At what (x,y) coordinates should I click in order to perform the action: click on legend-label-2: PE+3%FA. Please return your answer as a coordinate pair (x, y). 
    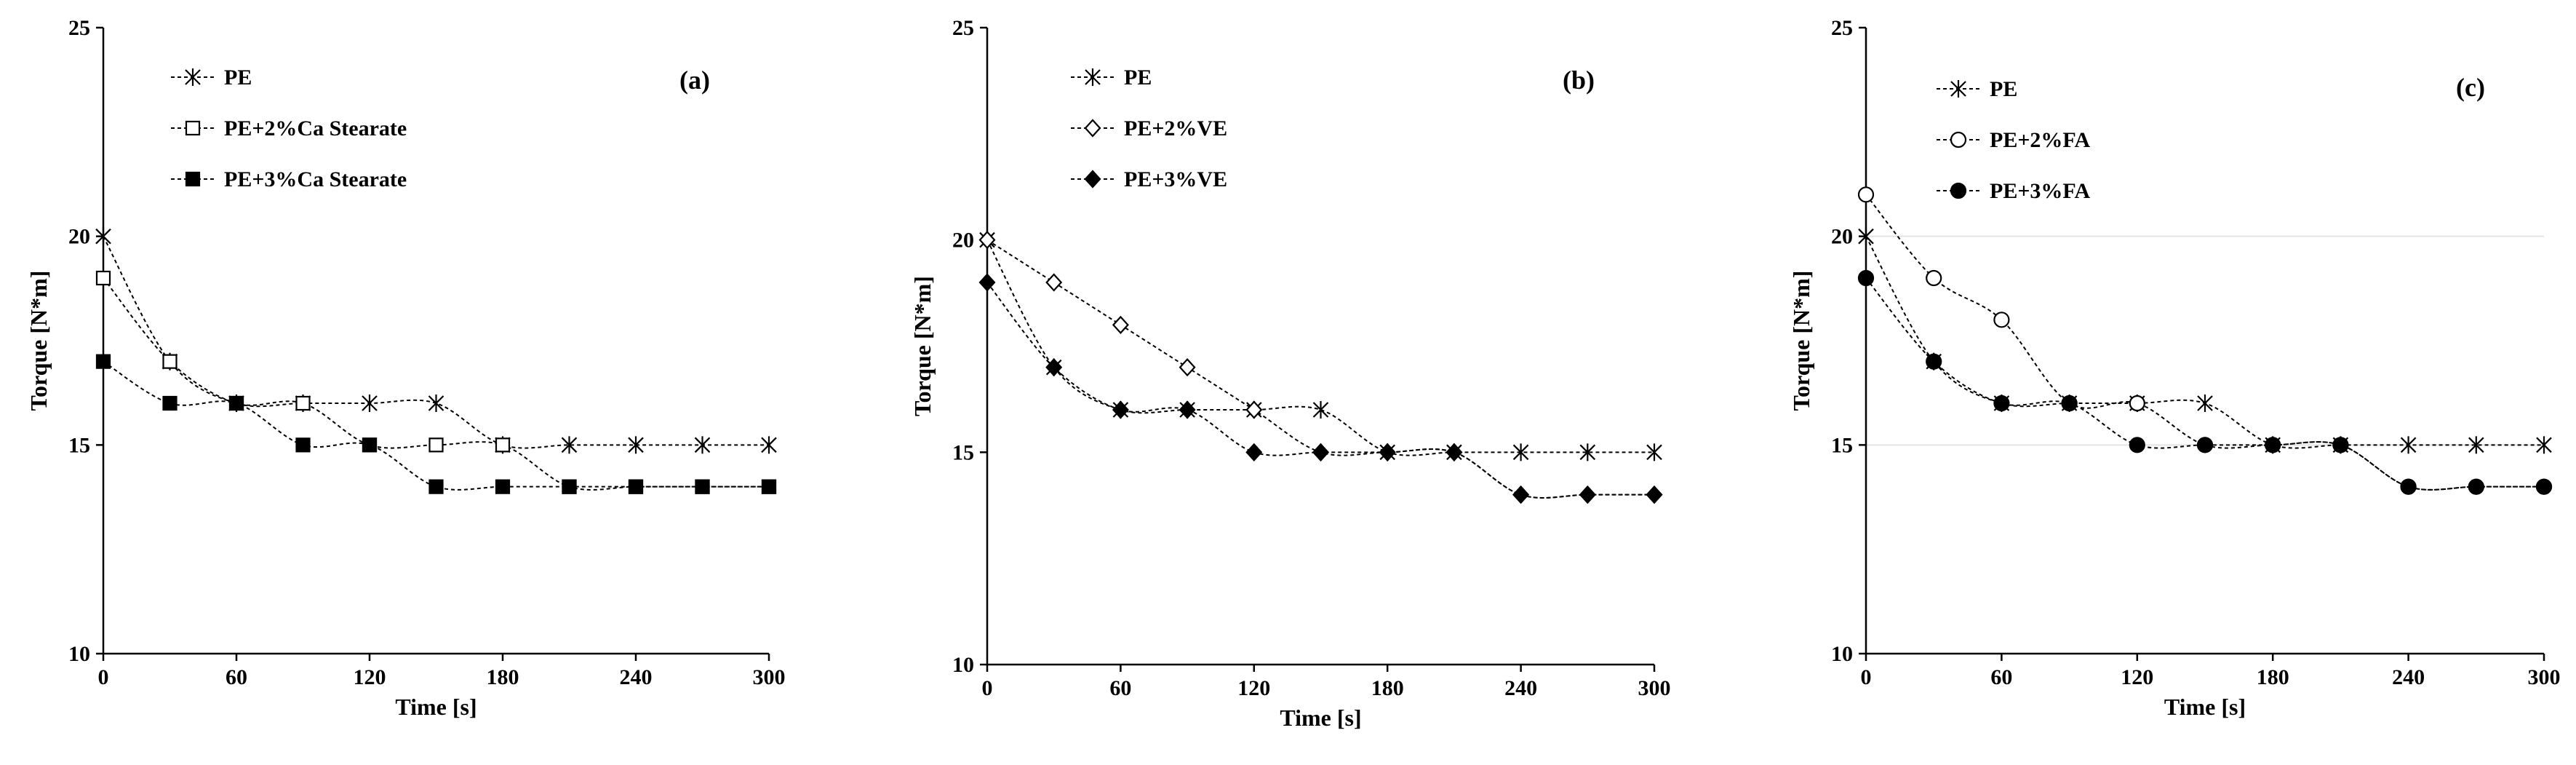
    Looking at the image, I should click on (2040, 191).